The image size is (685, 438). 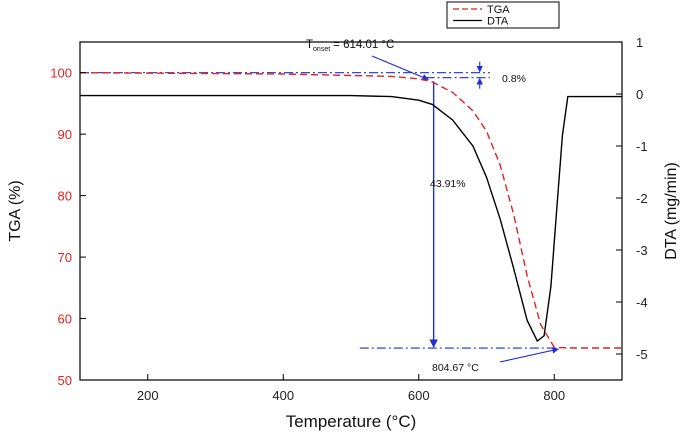 I want to click on x-tick-label: 800, so click(x=554, y=395).